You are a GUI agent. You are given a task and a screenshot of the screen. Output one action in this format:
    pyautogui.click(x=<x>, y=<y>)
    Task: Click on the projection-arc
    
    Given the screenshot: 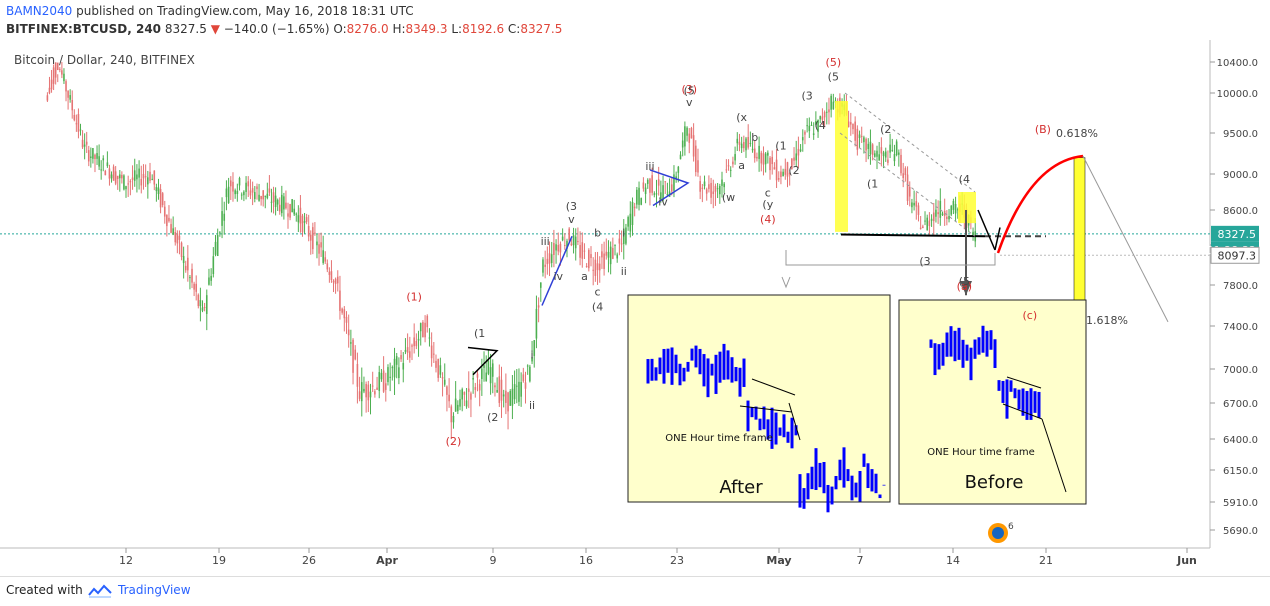 What is the action you would take?
    pyautogui.click(x=1040, y=204)
    